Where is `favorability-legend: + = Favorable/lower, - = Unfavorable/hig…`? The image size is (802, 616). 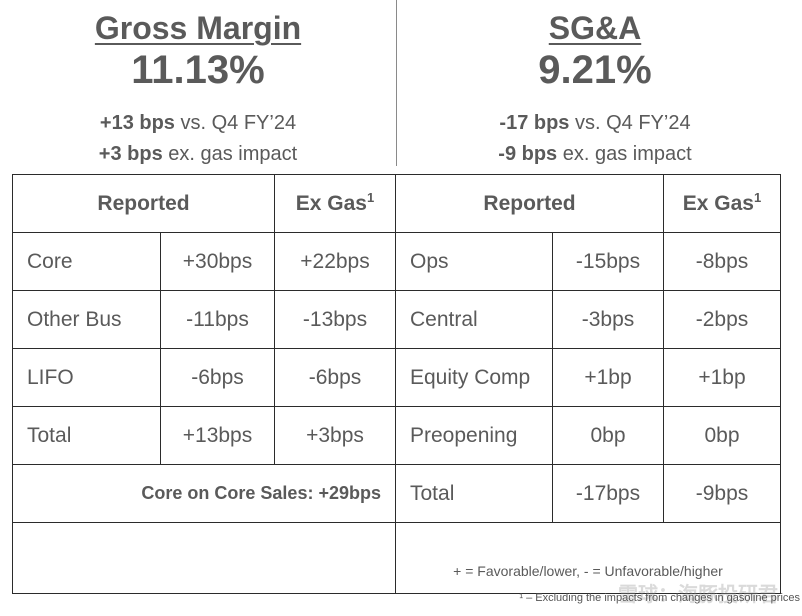
favorability-legend: + = Favorable/lower, - = Unfavorable/hig… is located at coordinates (588, 558).